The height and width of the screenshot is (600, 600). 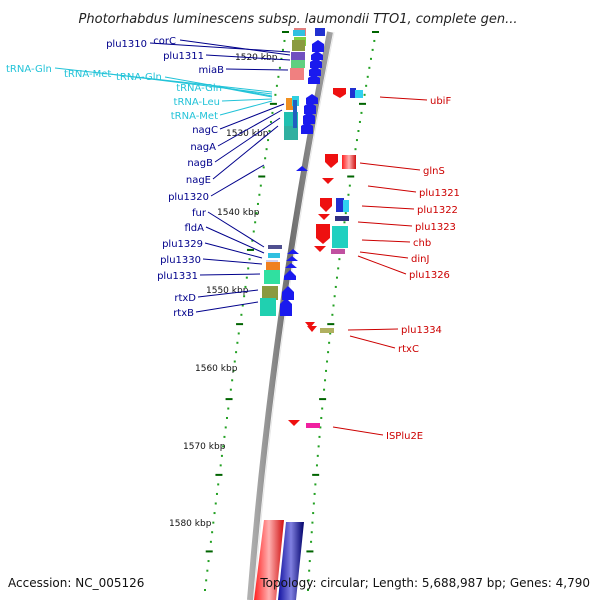 I want to click on feature-blocks-top, so click(x=307, y=54).